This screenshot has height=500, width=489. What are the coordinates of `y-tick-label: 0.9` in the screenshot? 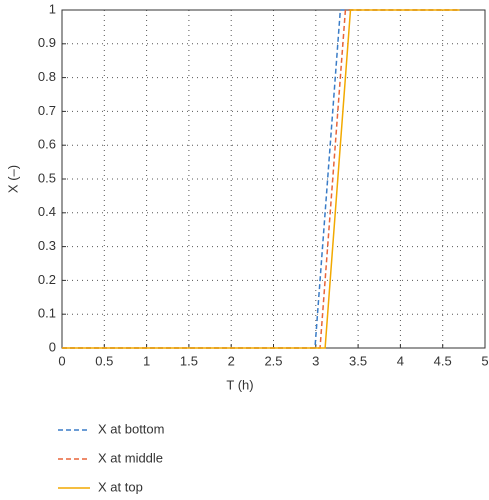 It's located at (47, 42).